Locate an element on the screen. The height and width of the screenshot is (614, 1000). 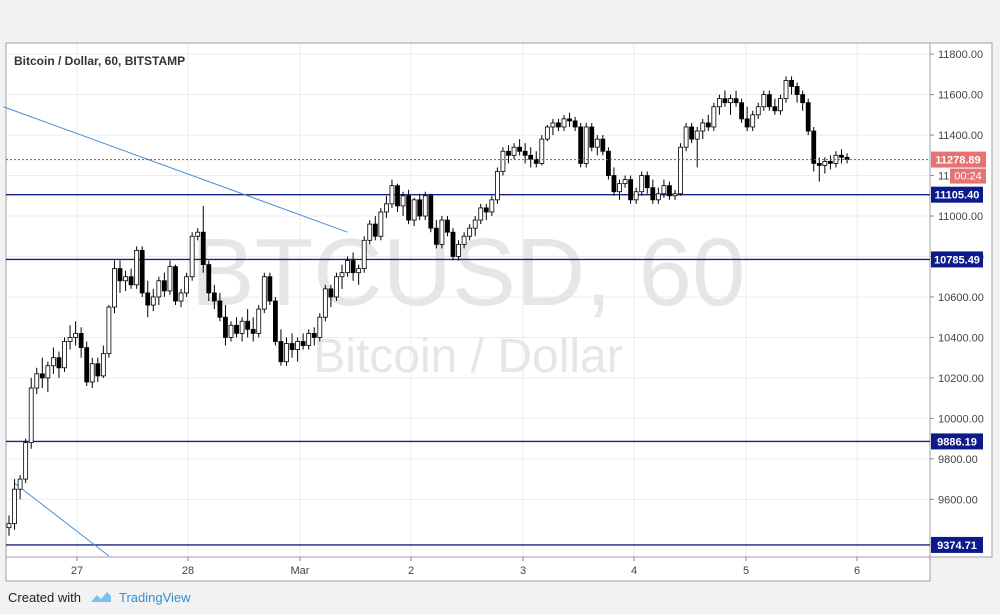
tradingview-cloud-icon is located at coordinates (101, 597).